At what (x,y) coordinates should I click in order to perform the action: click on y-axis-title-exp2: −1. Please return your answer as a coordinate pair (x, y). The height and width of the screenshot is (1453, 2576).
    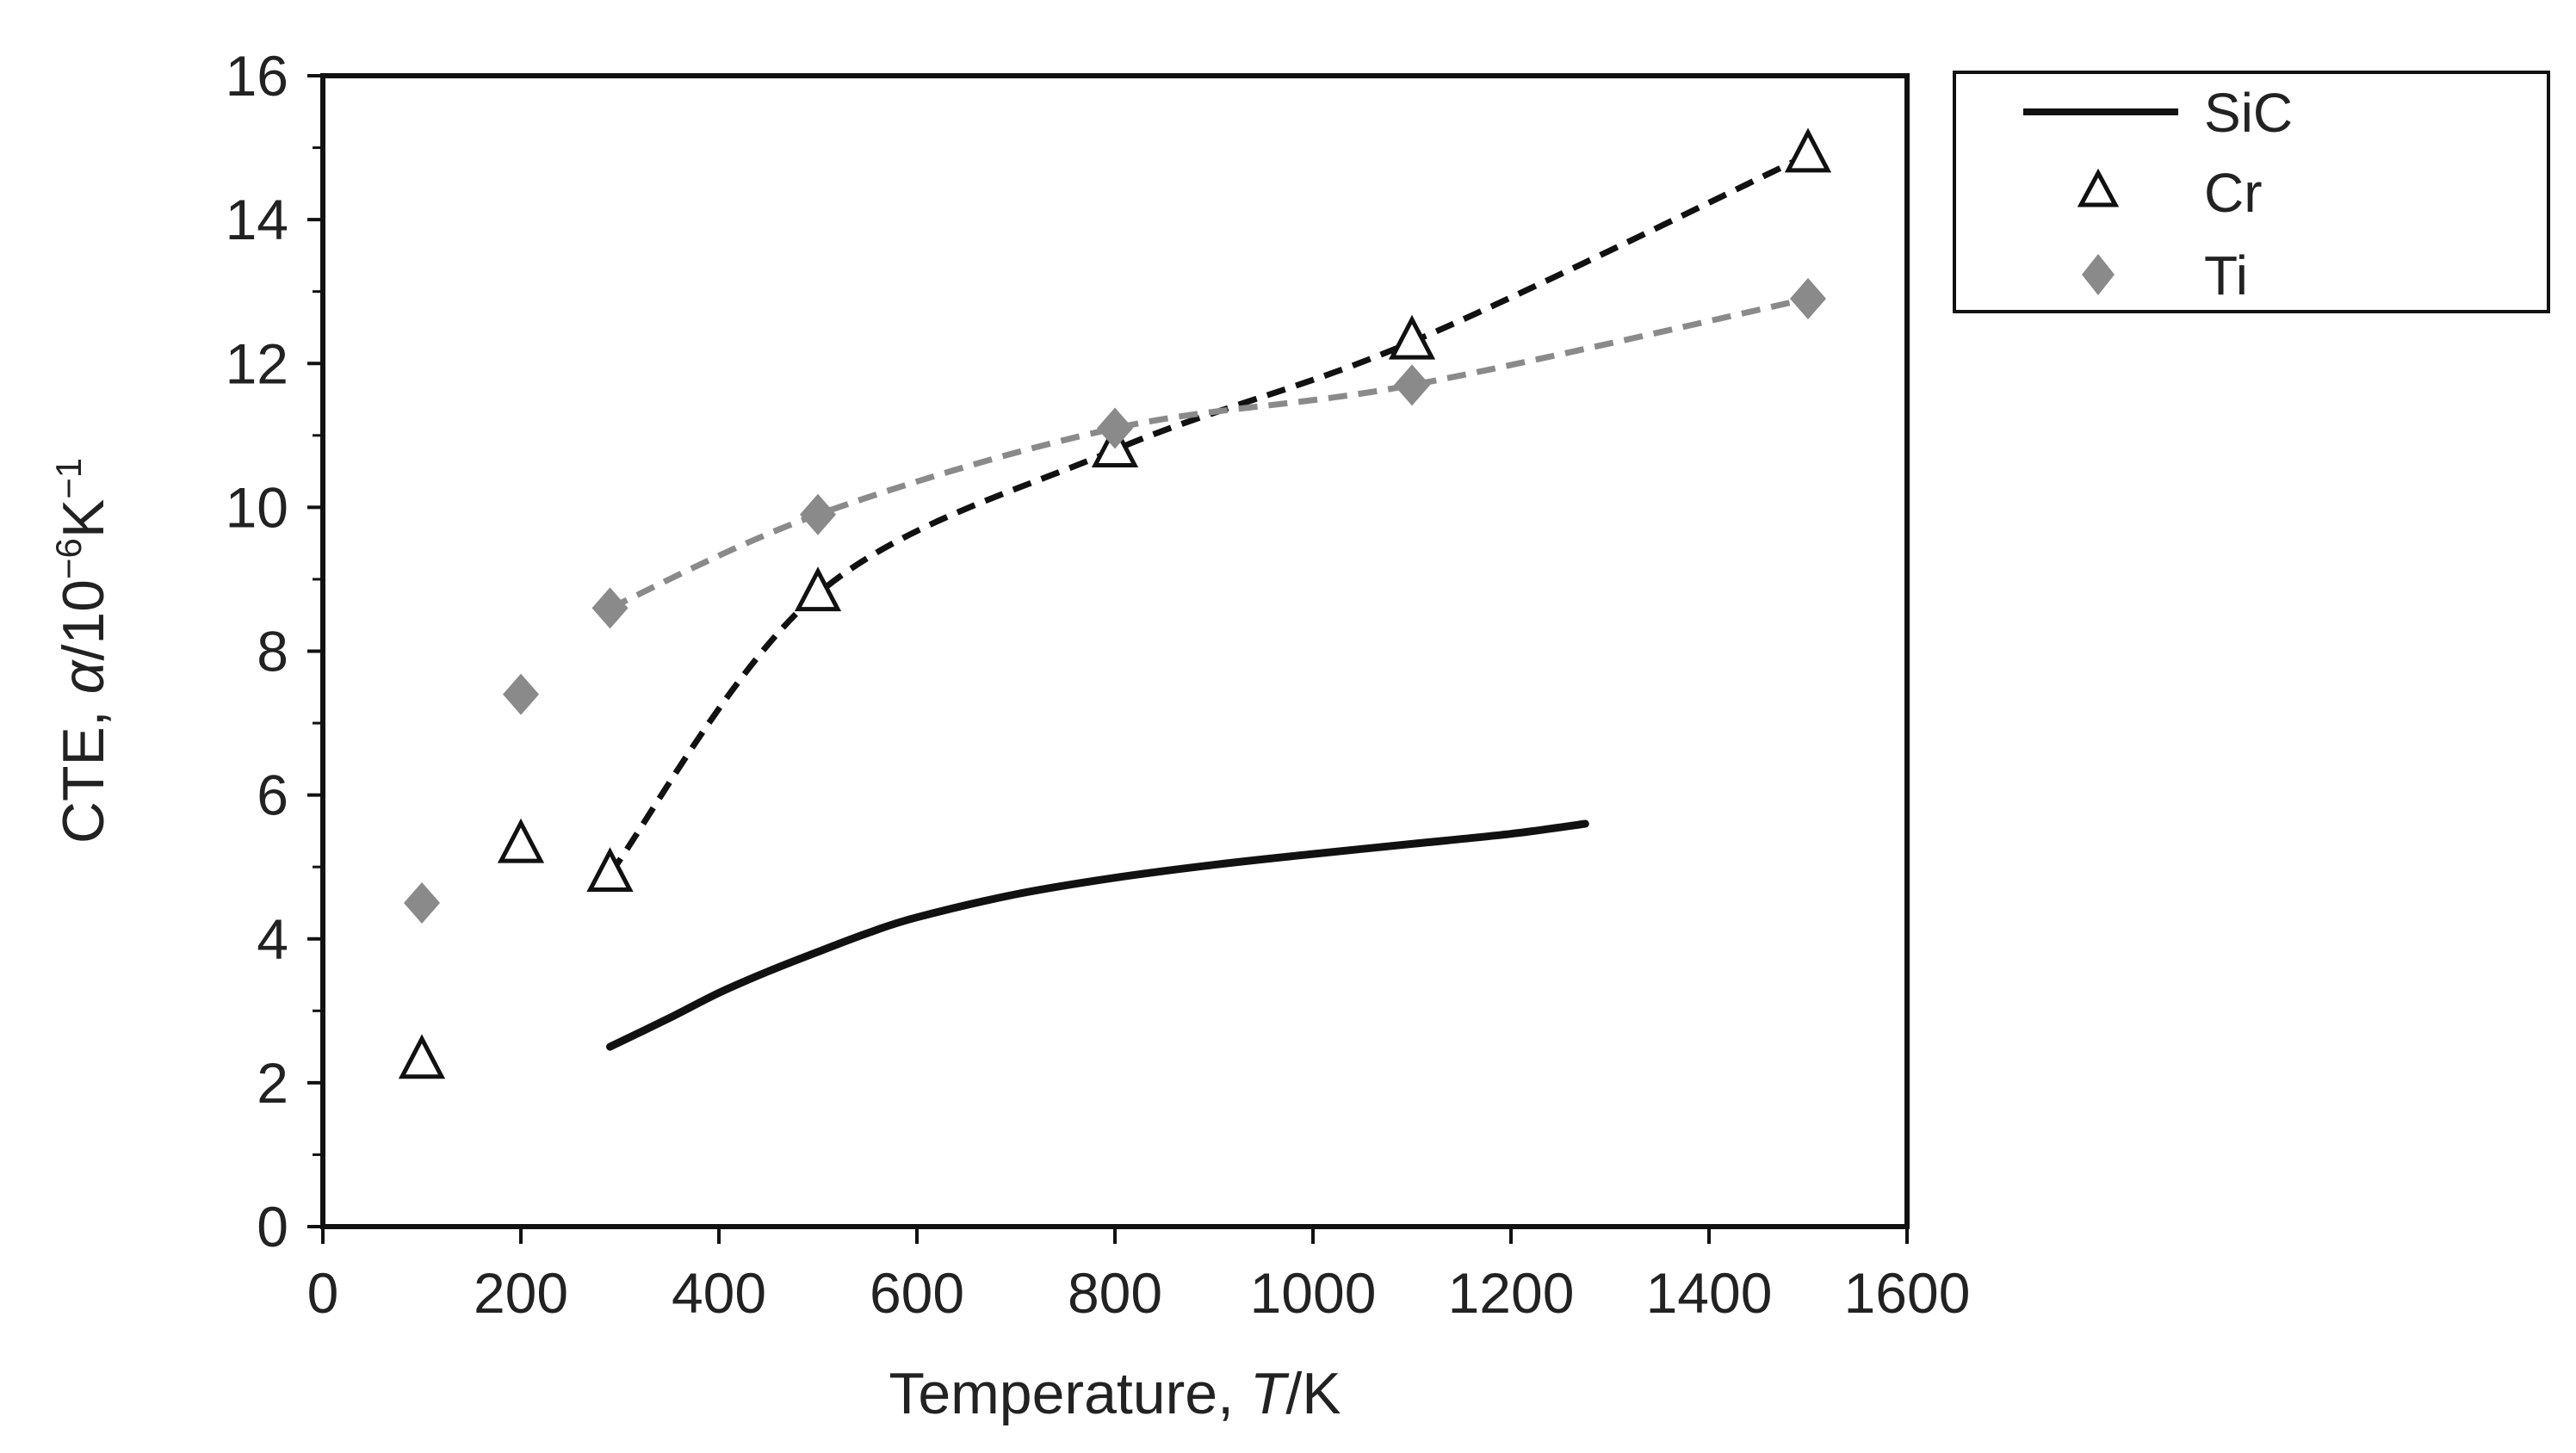
    Looking at the image, I should click on (68, 479).